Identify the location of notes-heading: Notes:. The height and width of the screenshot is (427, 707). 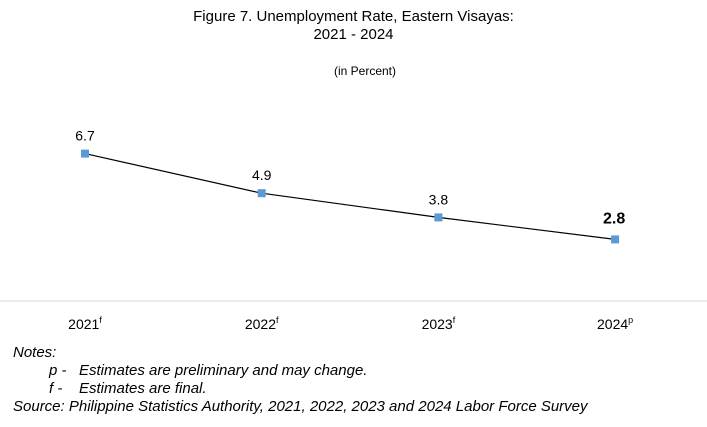
(35, 352).